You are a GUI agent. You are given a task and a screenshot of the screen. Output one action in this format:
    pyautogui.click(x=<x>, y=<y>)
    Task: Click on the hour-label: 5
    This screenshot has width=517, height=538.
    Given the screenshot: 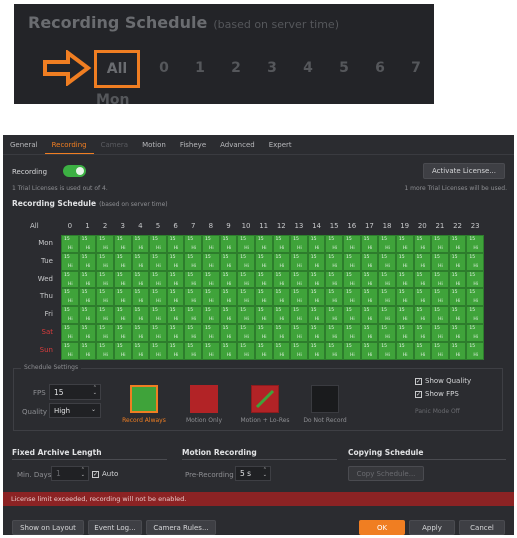 What is the action you would take?
    pyautogui.click(x=158, y=226)
    